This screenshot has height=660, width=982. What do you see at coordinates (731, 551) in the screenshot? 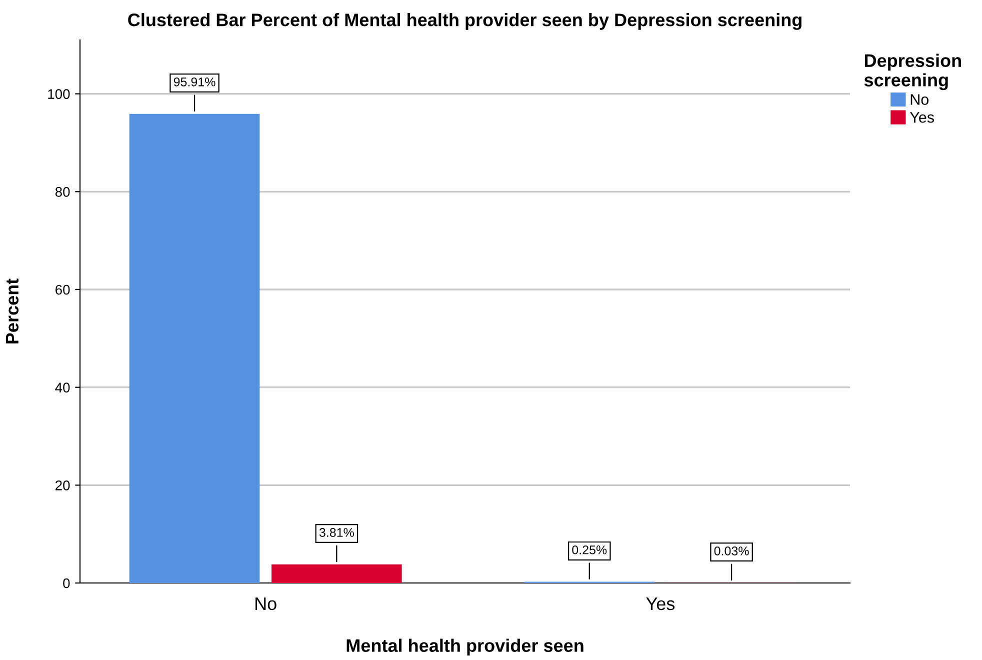
I see `data-label: 0.03%` at bounding box center [731, 551].